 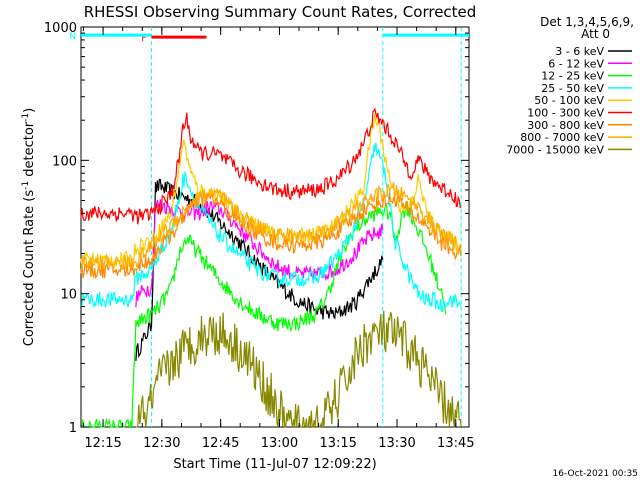 I want to click on flag-bars: FN, so click(x=269, y=38).